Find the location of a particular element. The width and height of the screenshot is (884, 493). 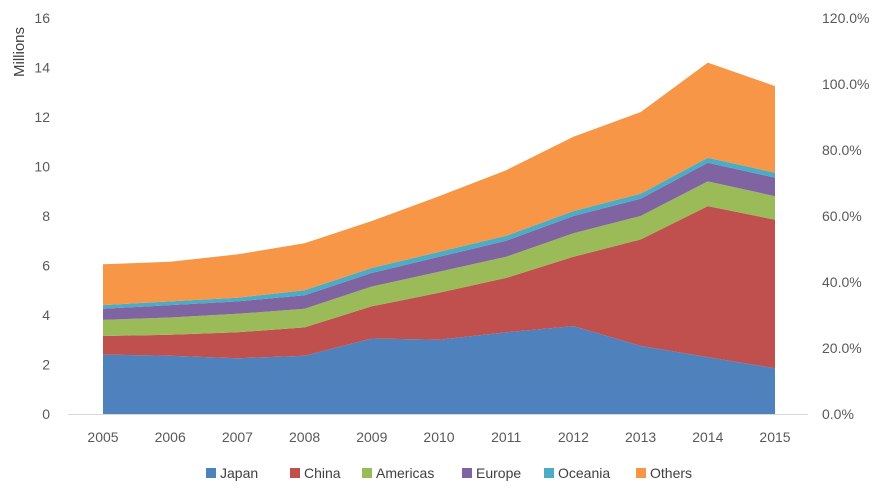

y2-tick-label: 40.0% is located at coordinates (842, 282).